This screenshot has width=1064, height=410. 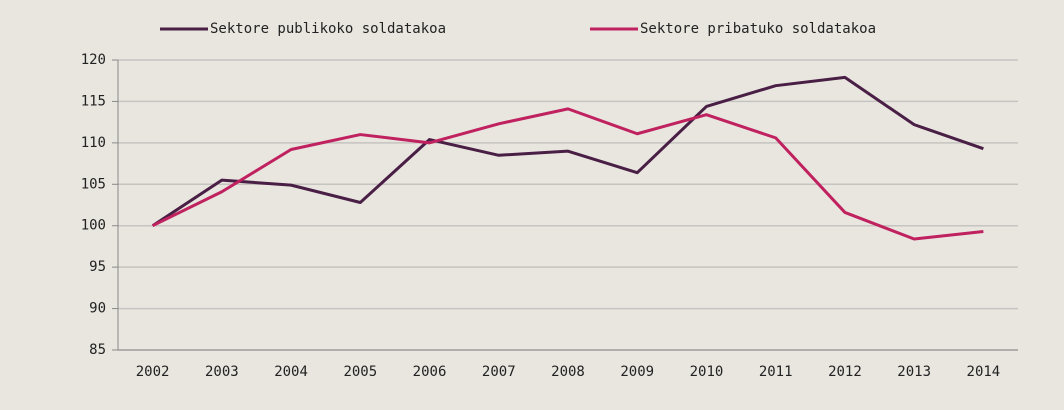 What do you see at coordinates (776, 372) in the screenshot?
I see `x-tick-label: 2011` at bounding box center [776, 372].